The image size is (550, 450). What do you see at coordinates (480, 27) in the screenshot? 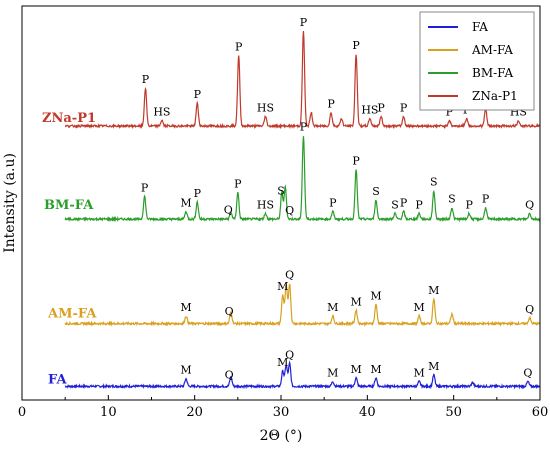
I see `legend-entry-fa: FA` at bounding box center [480, 27].